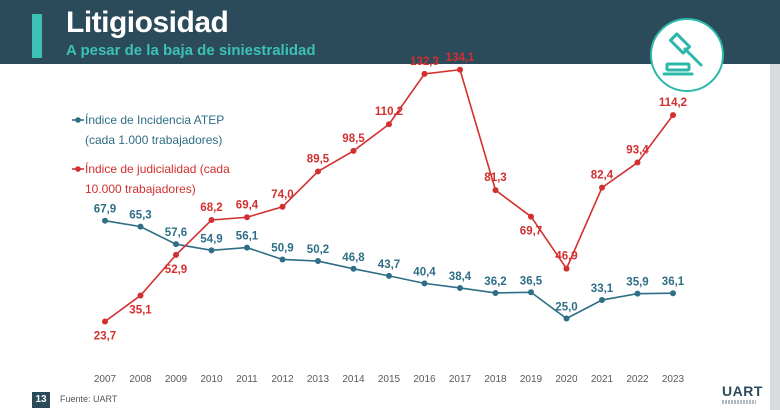 This screenshot has height=410, width=780. Describe the element at coordinates (282, 379) in the screenshot. I see `x-tick-label: 2012` at that location.